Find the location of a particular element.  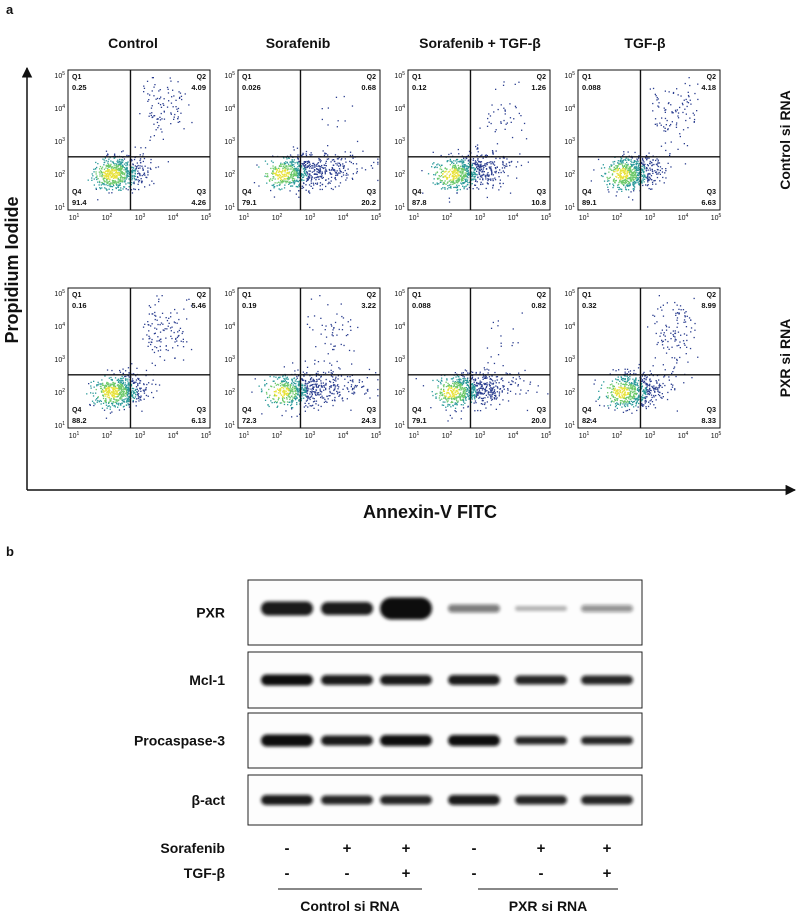

tick-exponent: 1 is located at coordinates (403, 206).